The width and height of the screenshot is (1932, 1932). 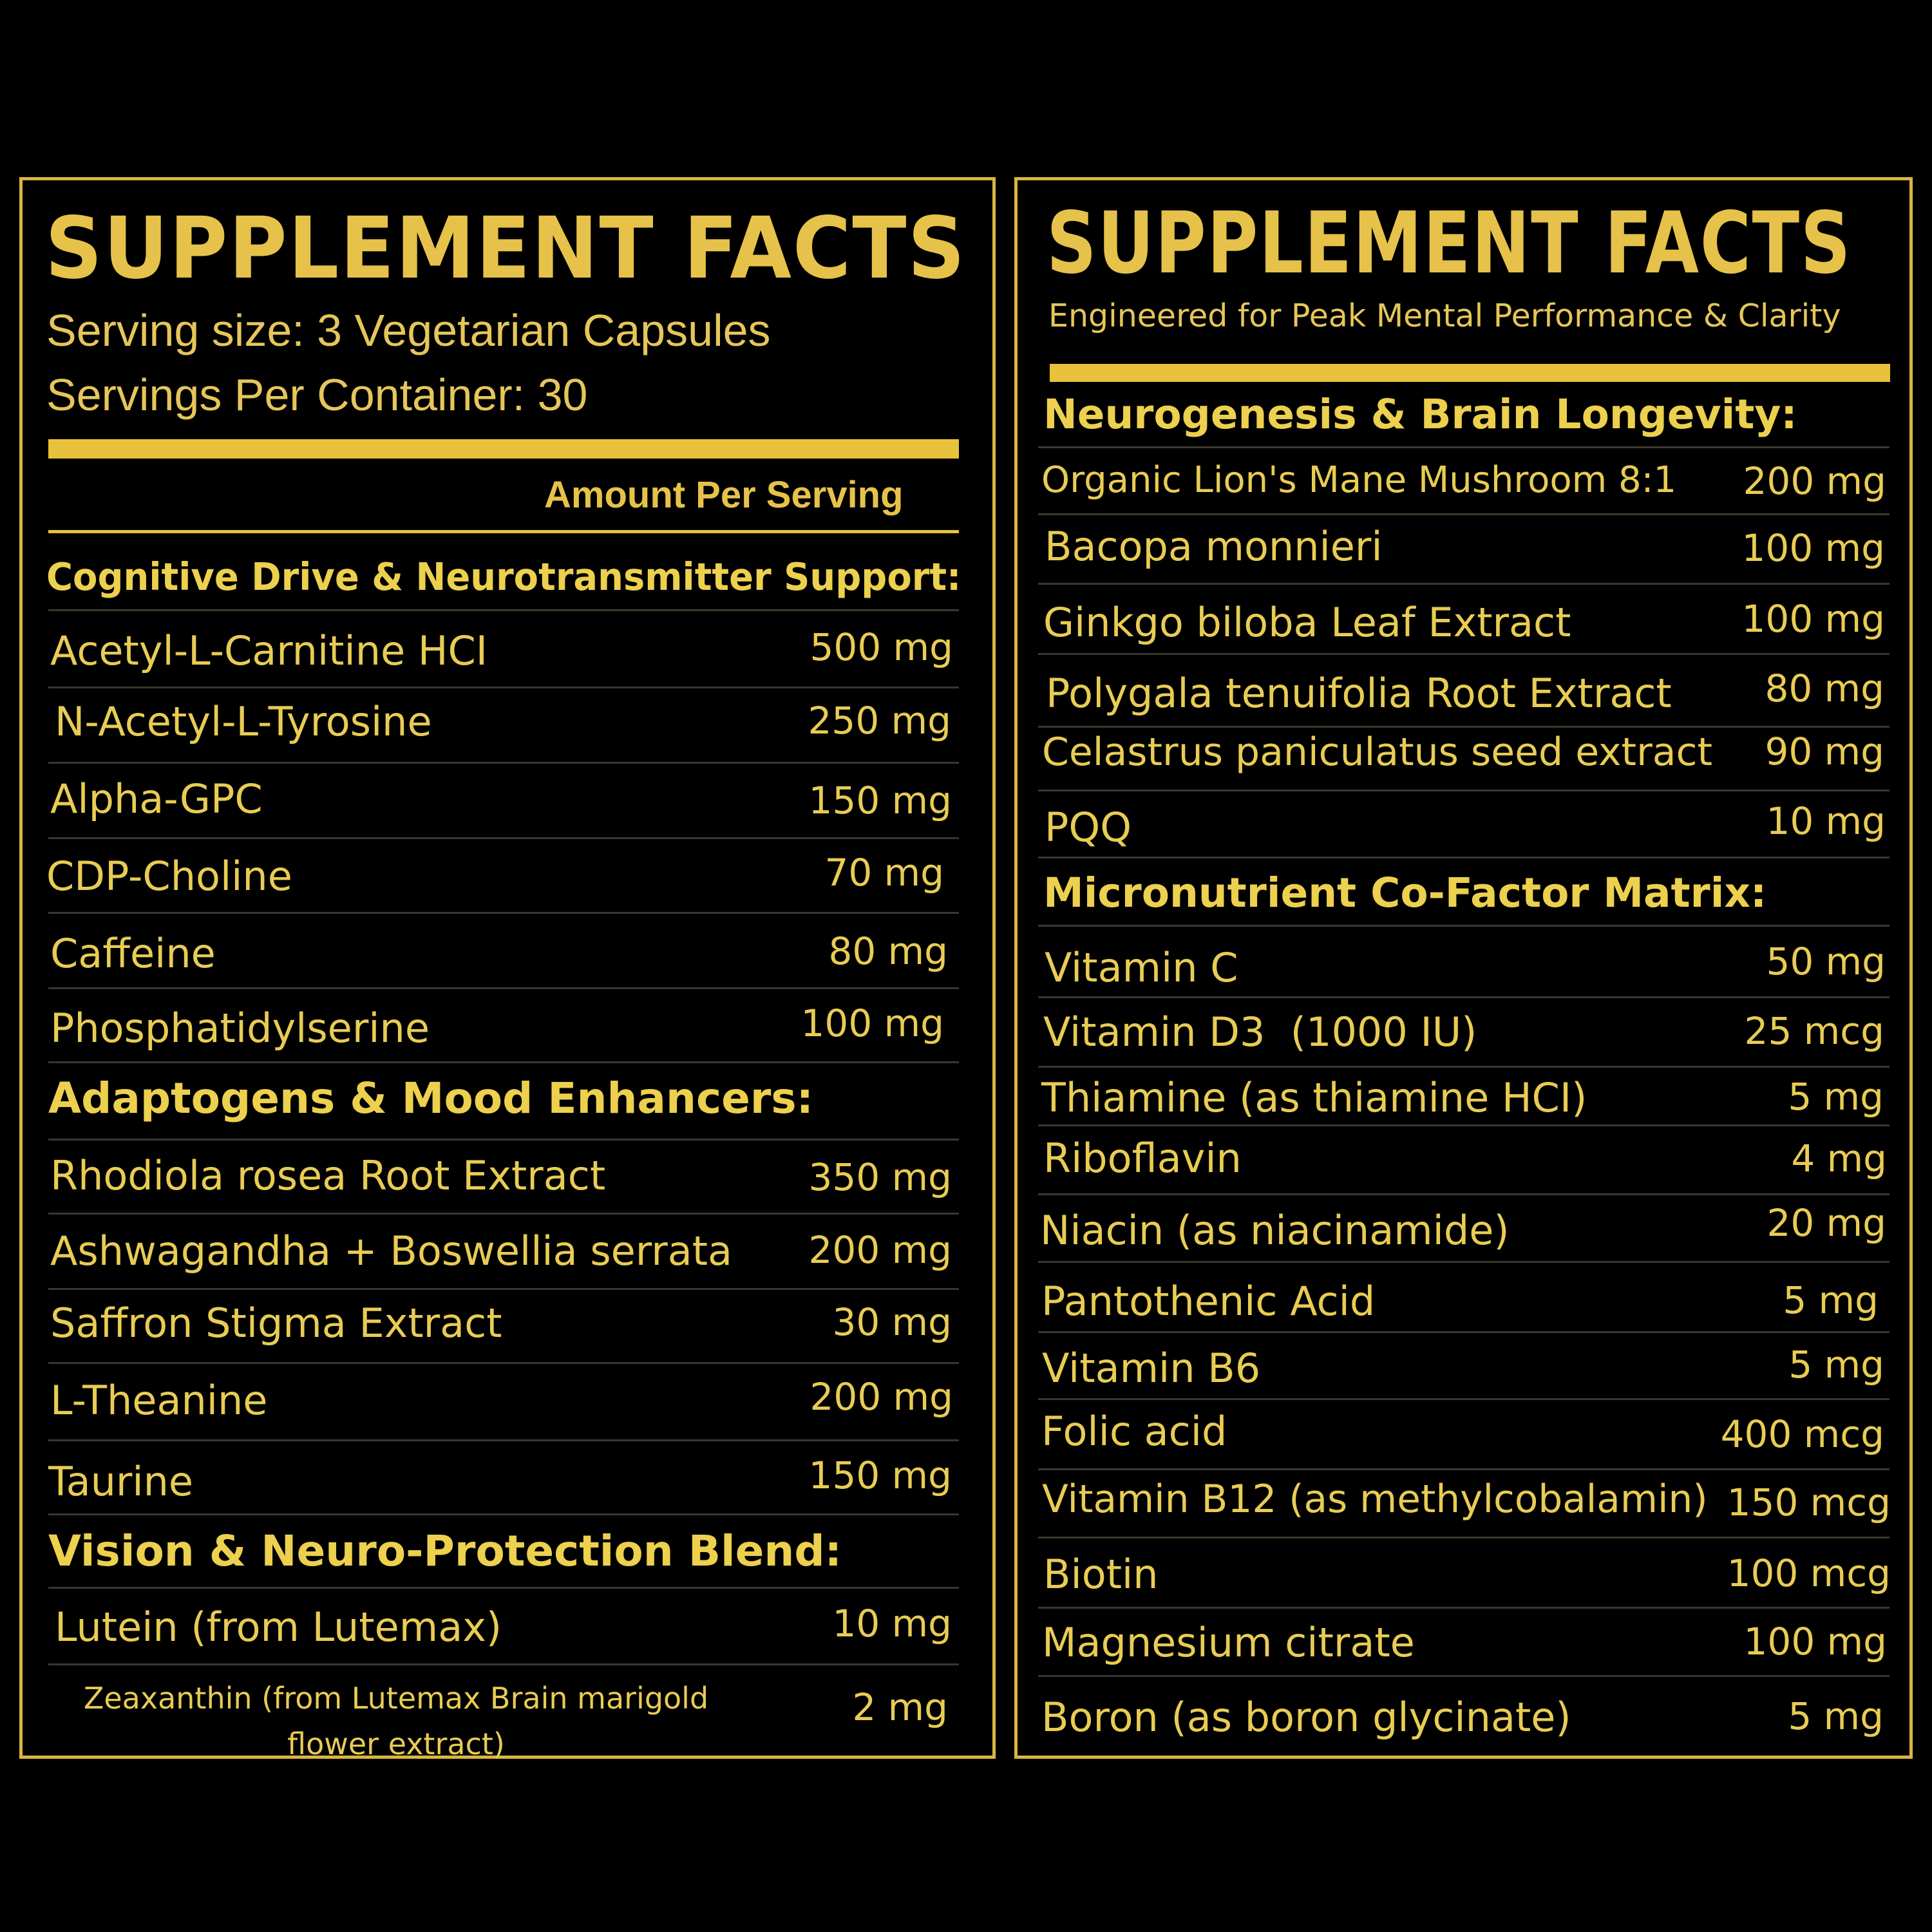 I want to click on ingredient-row: Boron (as boron glycinate) 5 mg, so click(x=1463, y=1717).